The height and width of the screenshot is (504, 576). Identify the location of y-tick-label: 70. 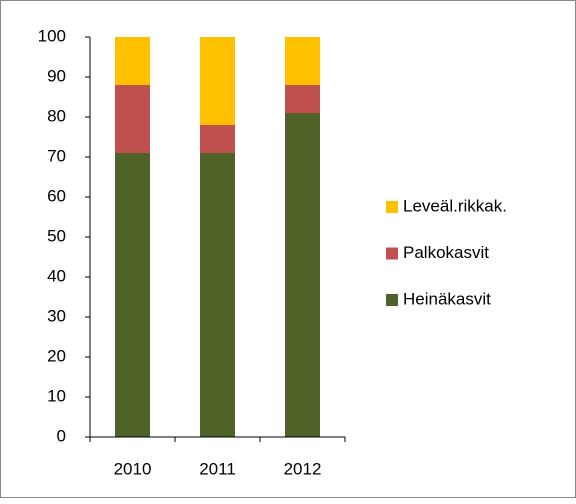
(56, 155).